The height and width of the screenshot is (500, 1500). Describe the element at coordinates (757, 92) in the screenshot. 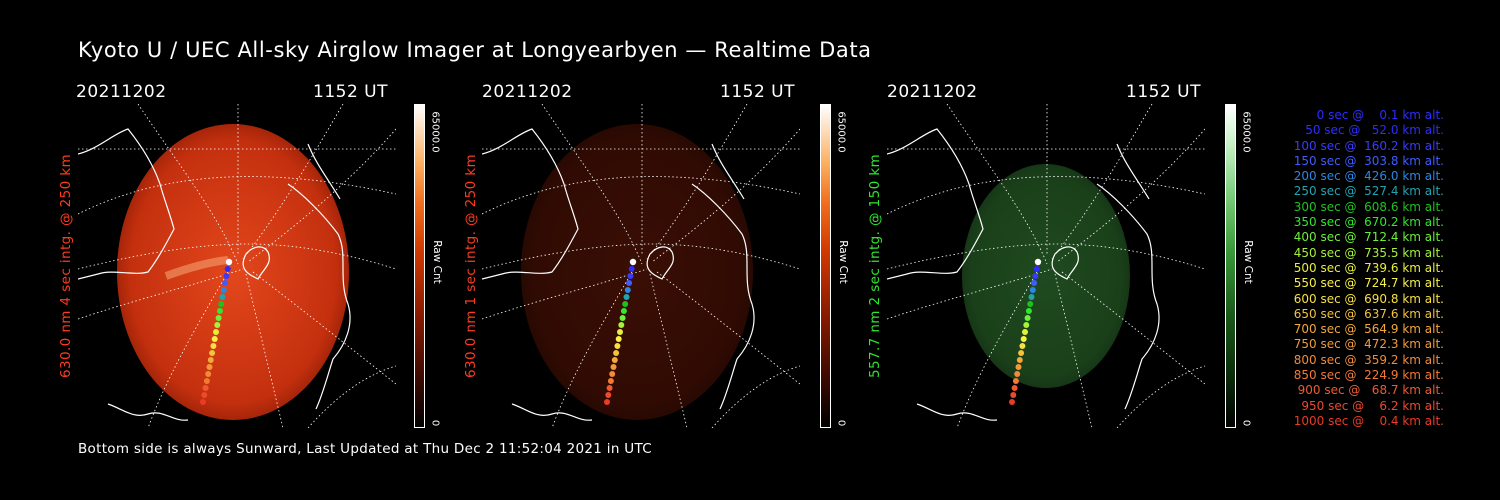

I see `panel-2-time: 1152 UT` at that location.